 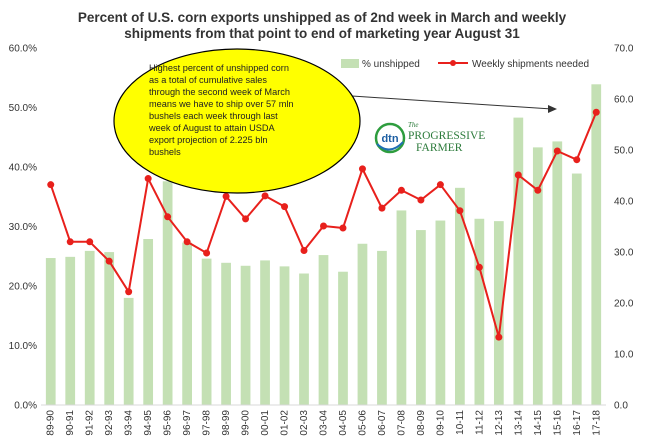 What do you see at coordinates (413, 125) in the screenshot?
I see `progressive-farmer-the: The` at bounding box center [413, 125].